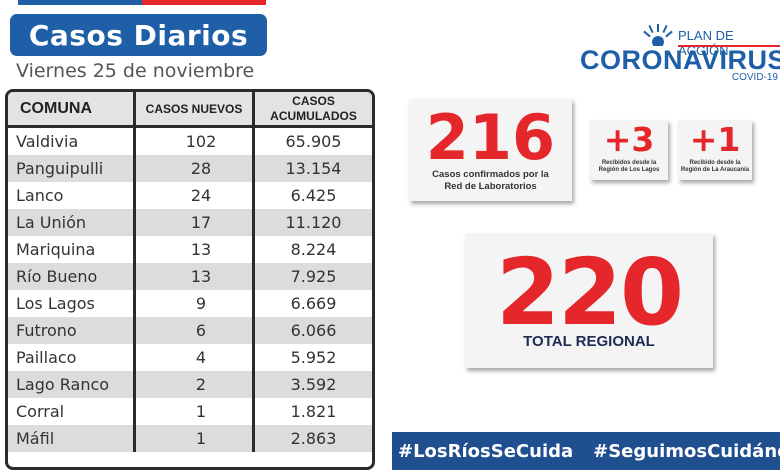  What do you see at coordinates (589, 292) in the screenshot?
I see `total-regional-value: 220` at bounding box center [589, 292].